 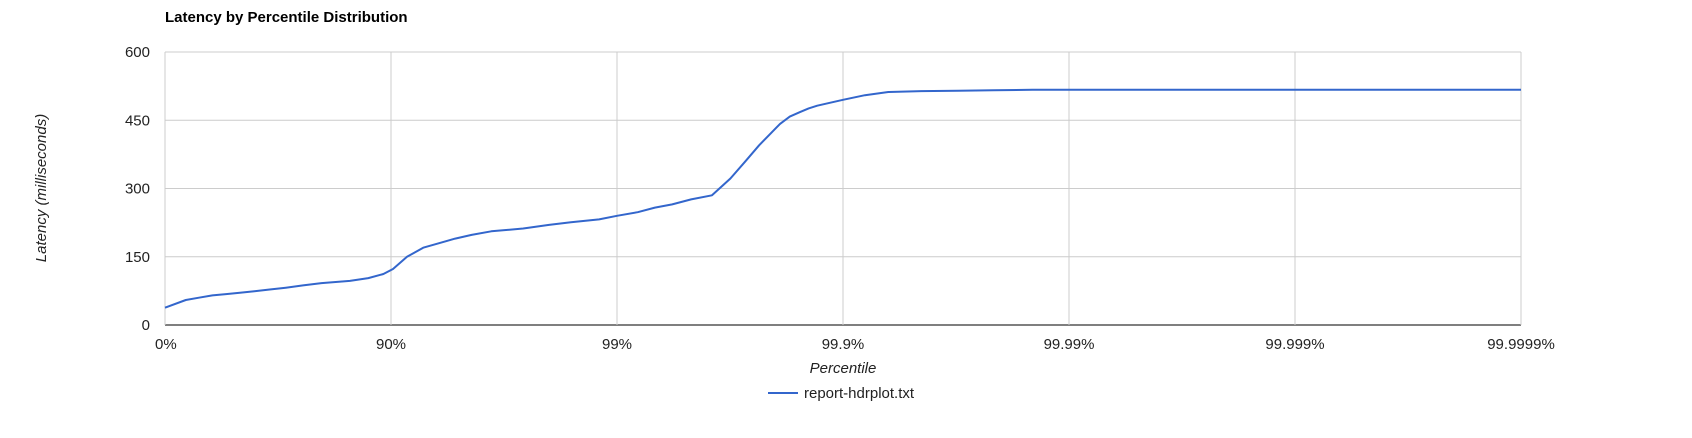 What do you see at coordinates (617, 344) in the screenshot?
I see `x-tick-label: 99%` at bounding box center [617, 344].